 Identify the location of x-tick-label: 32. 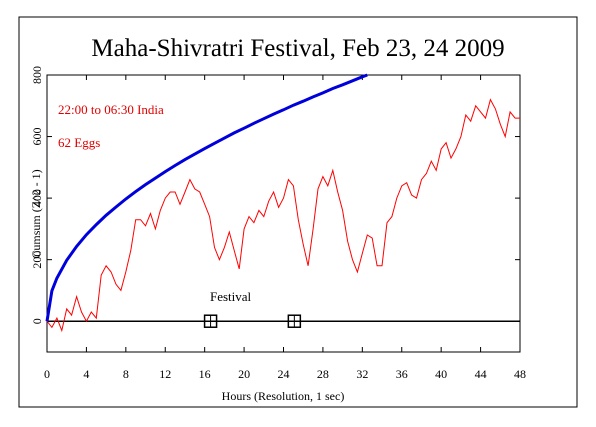
(362, 374).